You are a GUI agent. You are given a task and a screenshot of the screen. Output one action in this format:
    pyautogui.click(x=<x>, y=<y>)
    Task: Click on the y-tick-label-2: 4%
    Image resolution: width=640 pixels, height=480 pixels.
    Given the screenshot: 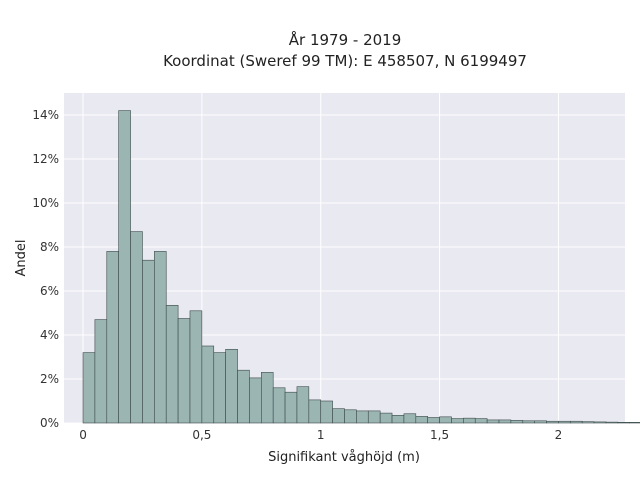 What is the action you would take?
    pyautogui.click(x=49, y=335)
    